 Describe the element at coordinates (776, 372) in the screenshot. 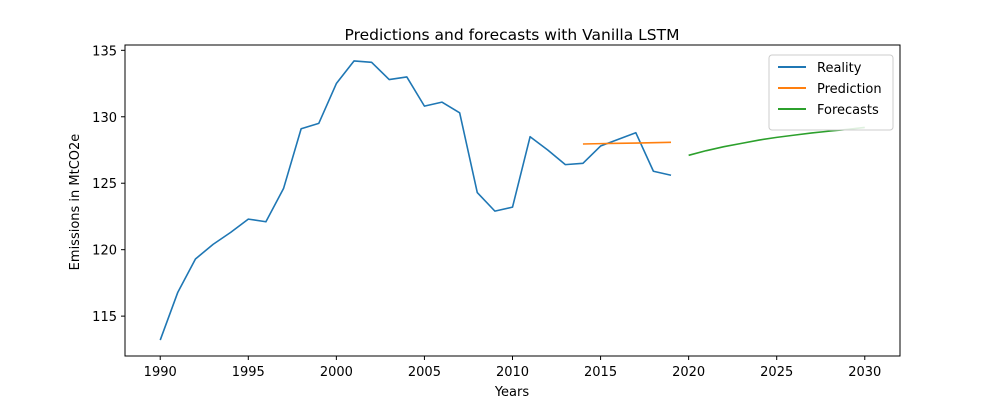

I see `x-tick-label: 2025` at that location.